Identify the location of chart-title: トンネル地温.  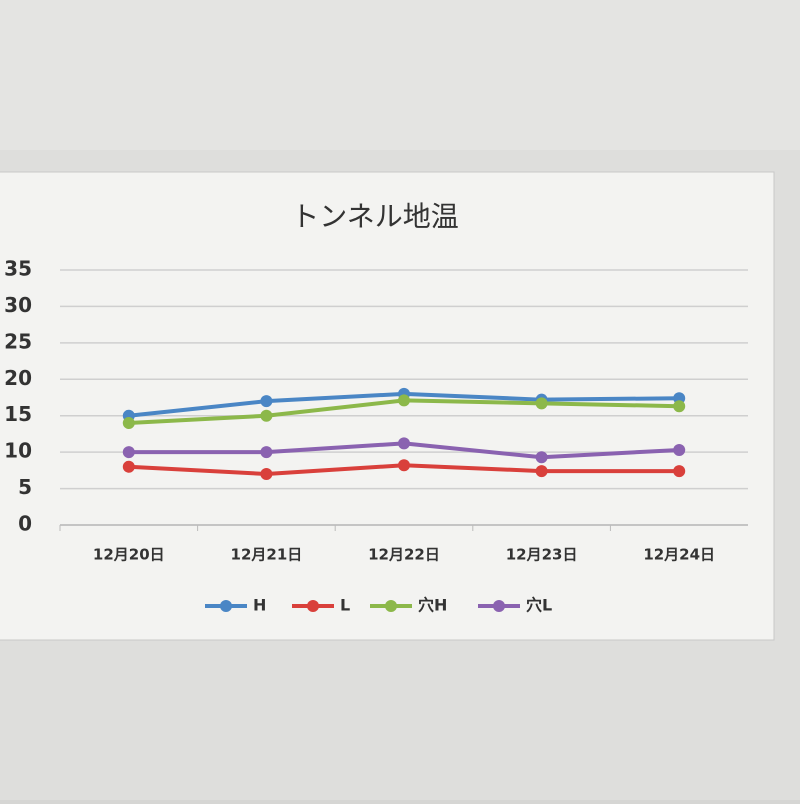
(374, 216).